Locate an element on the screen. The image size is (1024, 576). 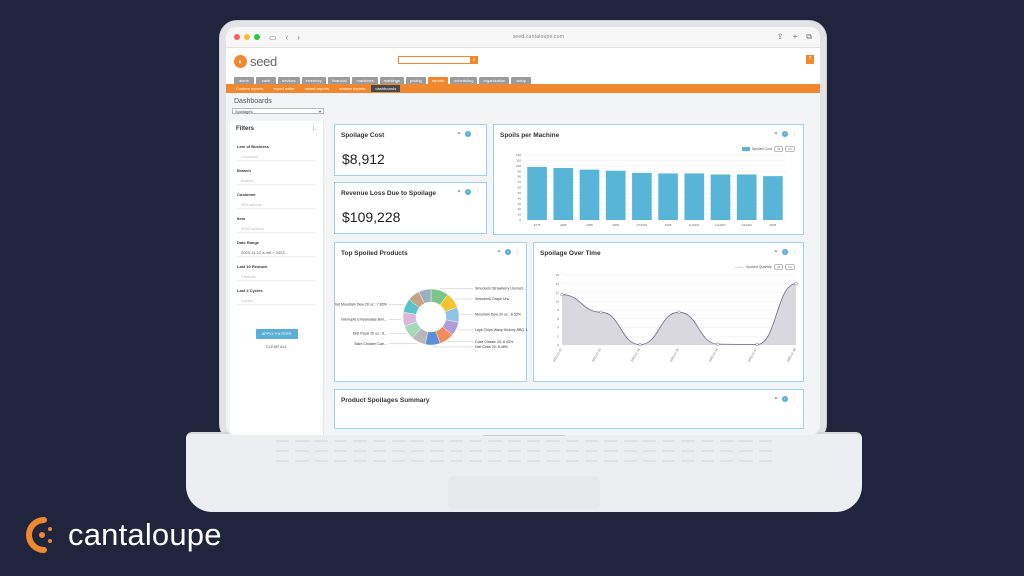
filter-input: Cycles is located at coordinates (276, 300).